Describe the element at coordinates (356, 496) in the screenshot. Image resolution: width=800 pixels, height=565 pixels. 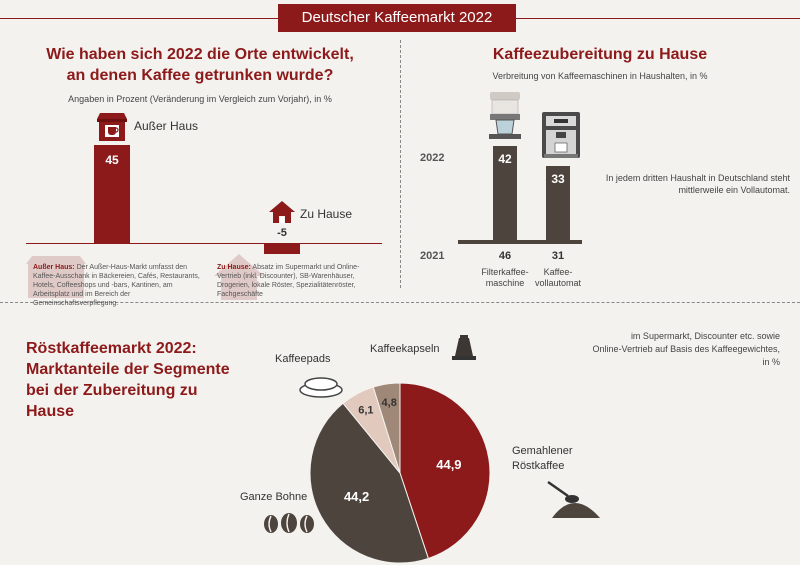
I see `pie-value-ganze-bohne: 44,2` at that location.